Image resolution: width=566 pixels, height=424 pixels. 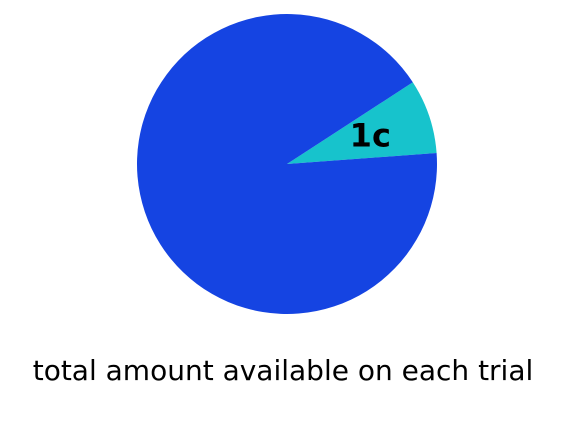 I want to click on caption: total amount available on each trial, so click(x=283, y=370).